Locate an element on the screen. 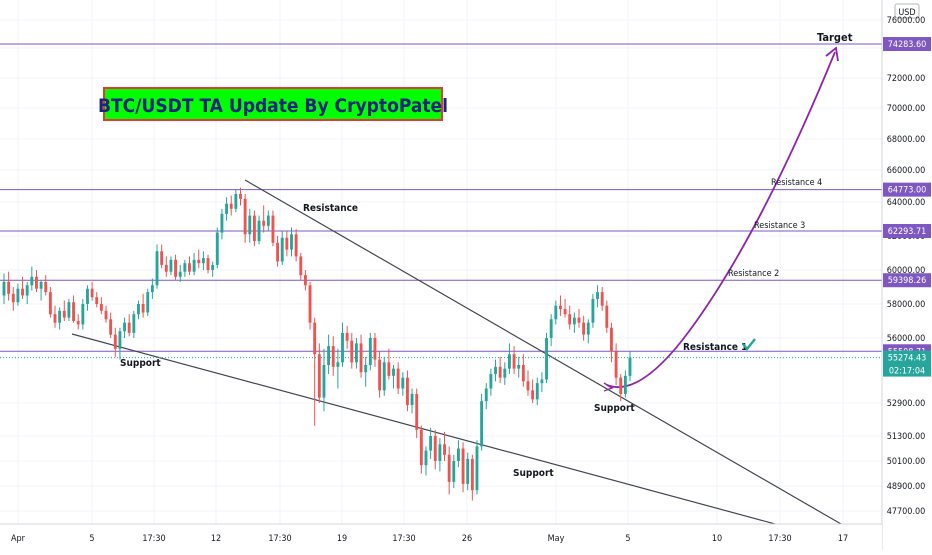 The image size is (932, 555). y-tick-label: 47700.00 is located at coordinates (906, 512).